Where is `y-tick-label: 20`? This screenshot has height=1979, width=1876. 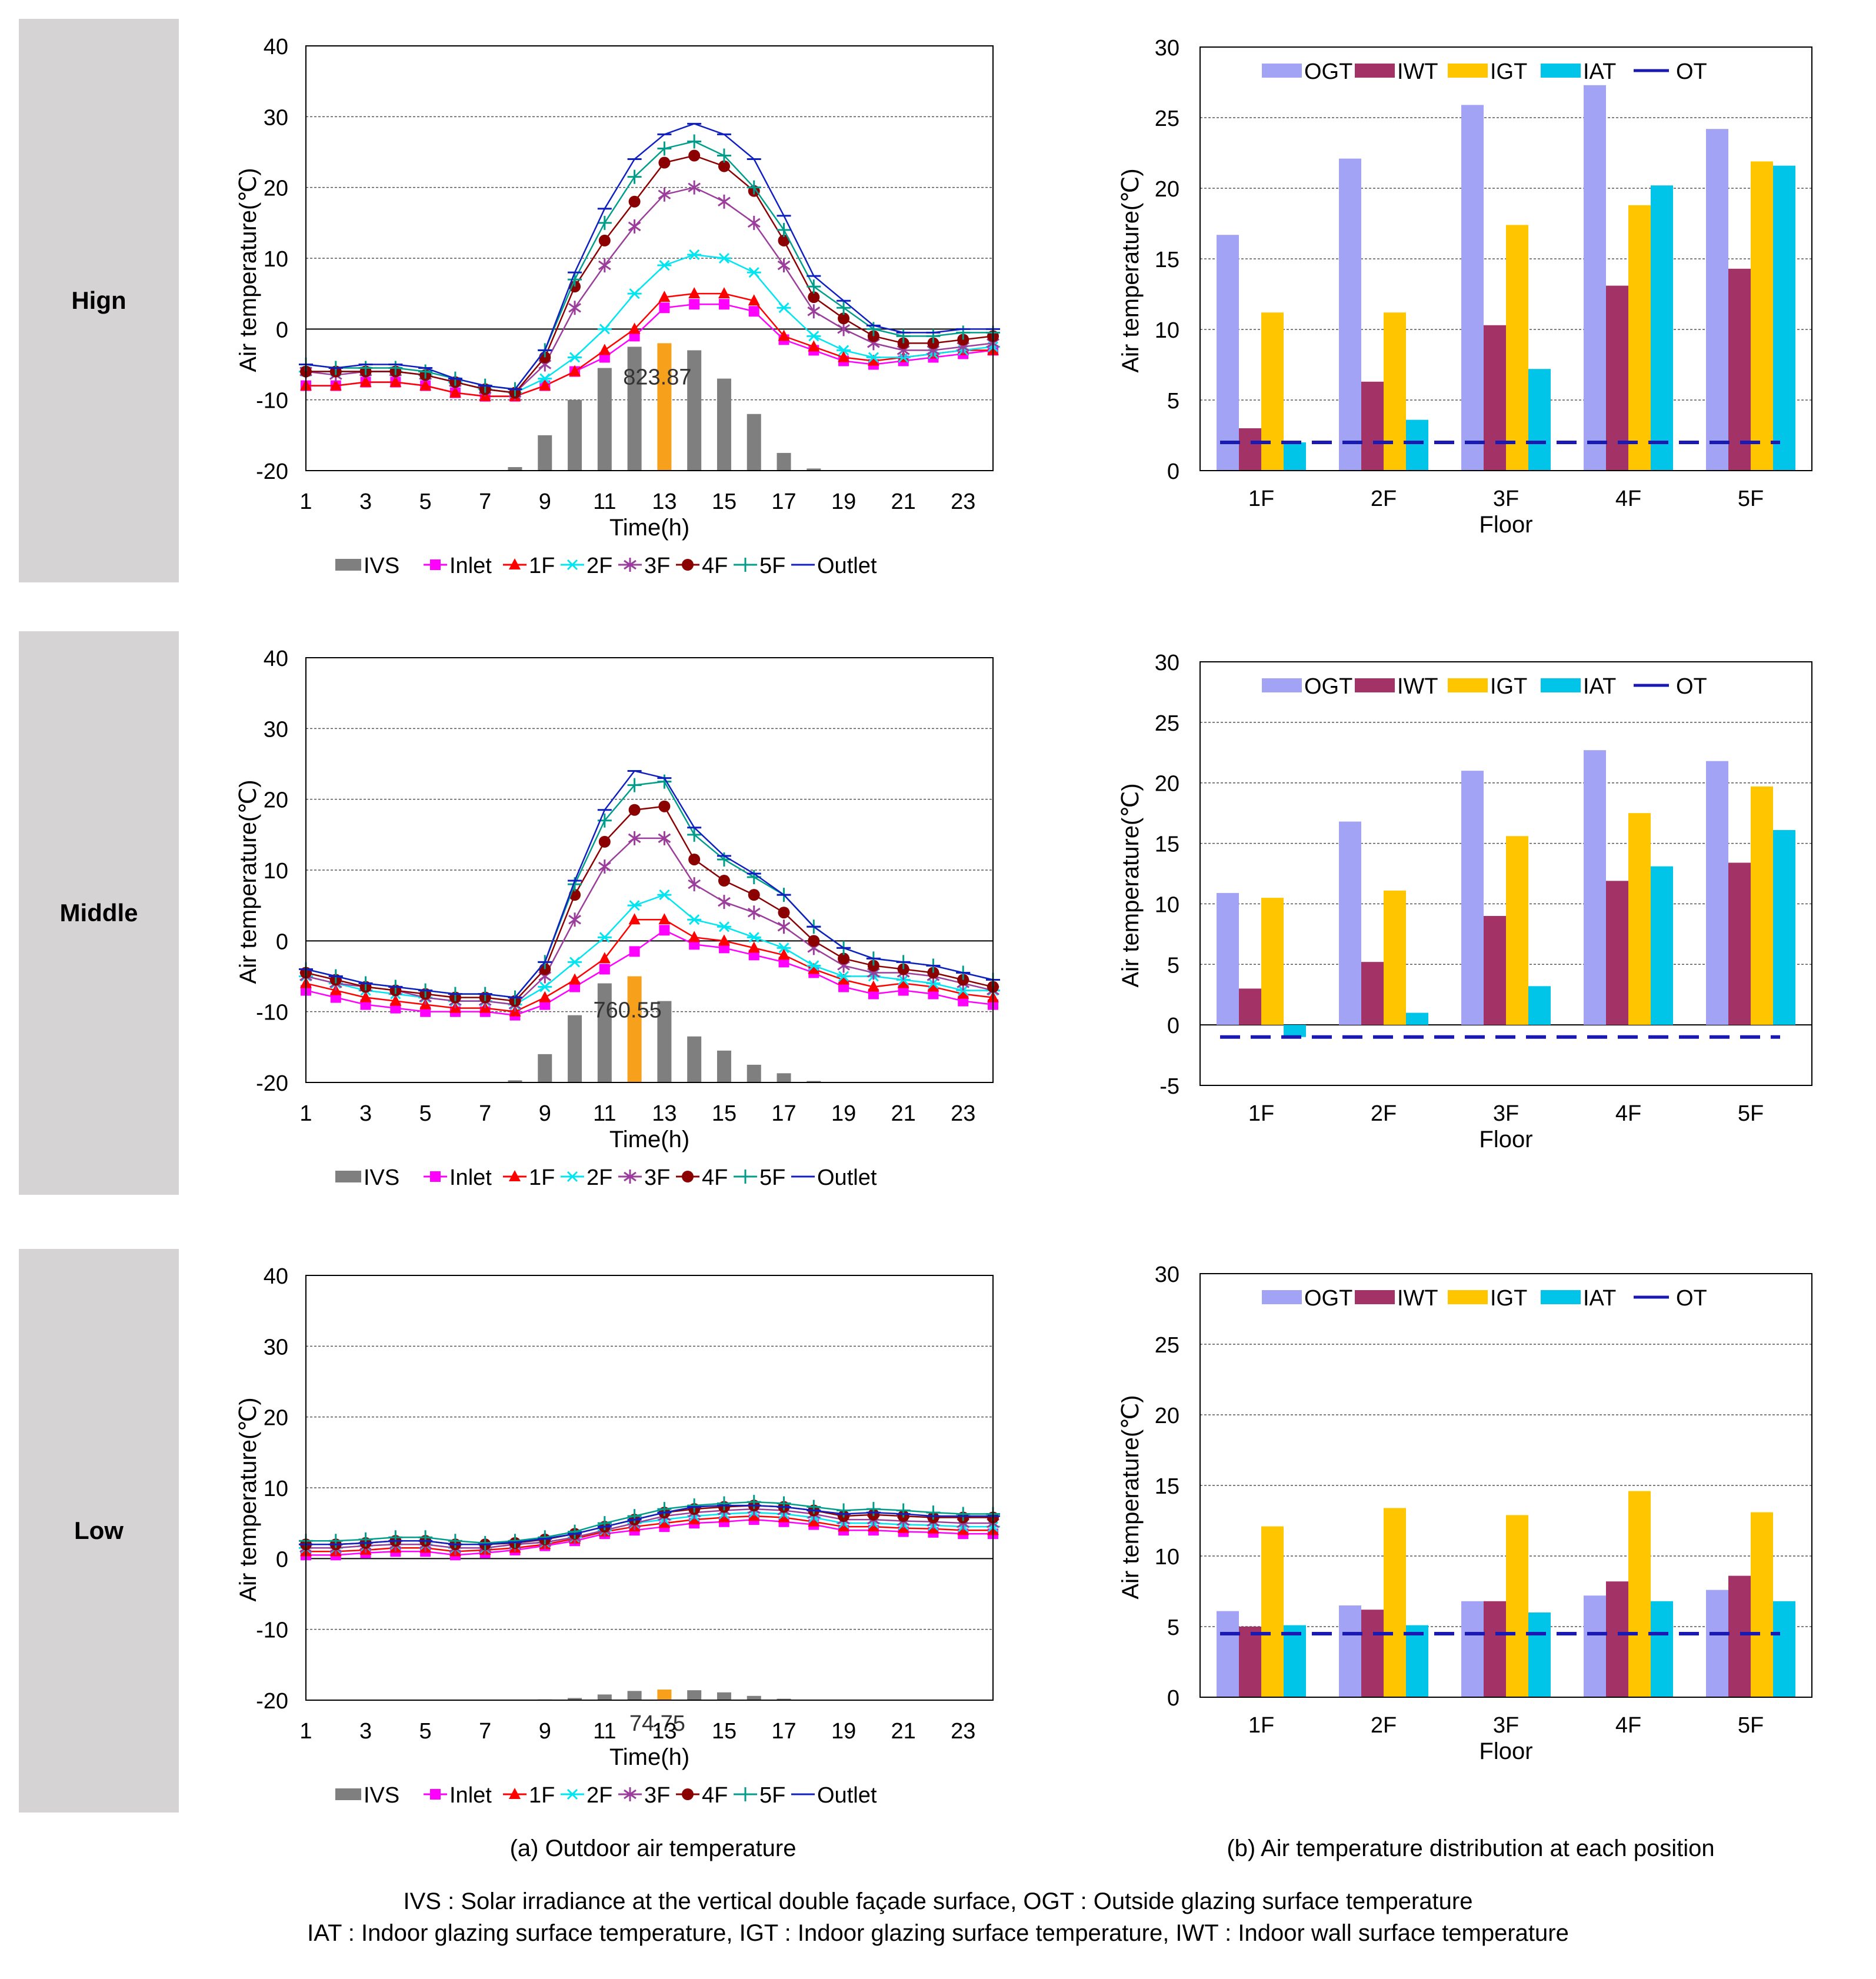
y-tick-label: 20 is located at coordinates (276, 800).